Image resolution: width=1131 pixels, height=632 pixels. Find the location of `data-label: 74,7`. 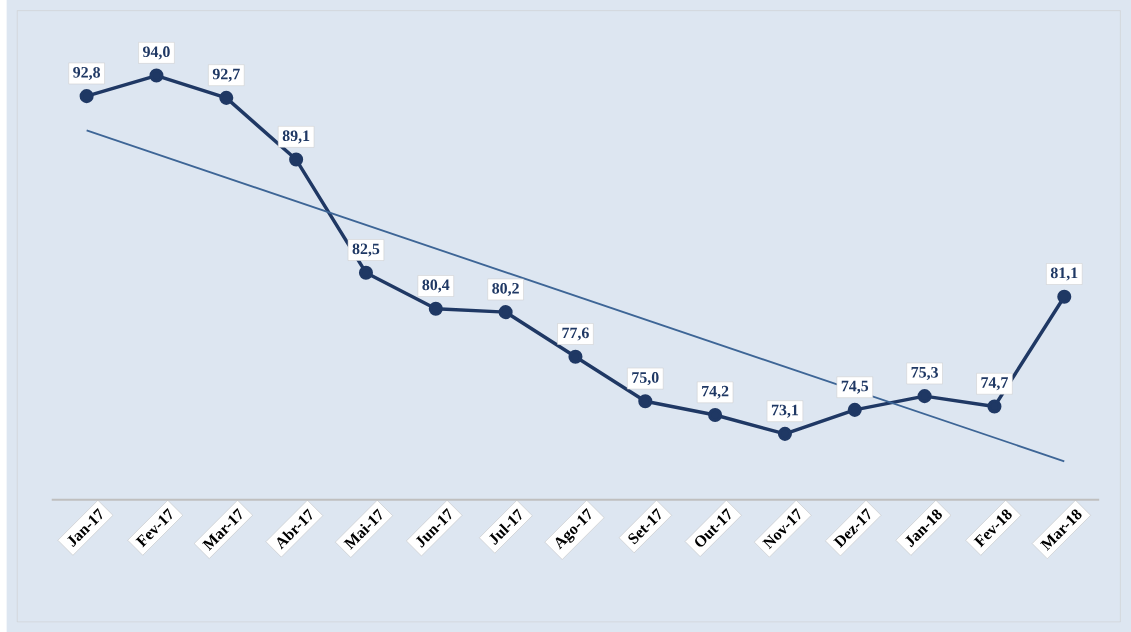

data-label: 74,7 is located at coordinates (994, 384).